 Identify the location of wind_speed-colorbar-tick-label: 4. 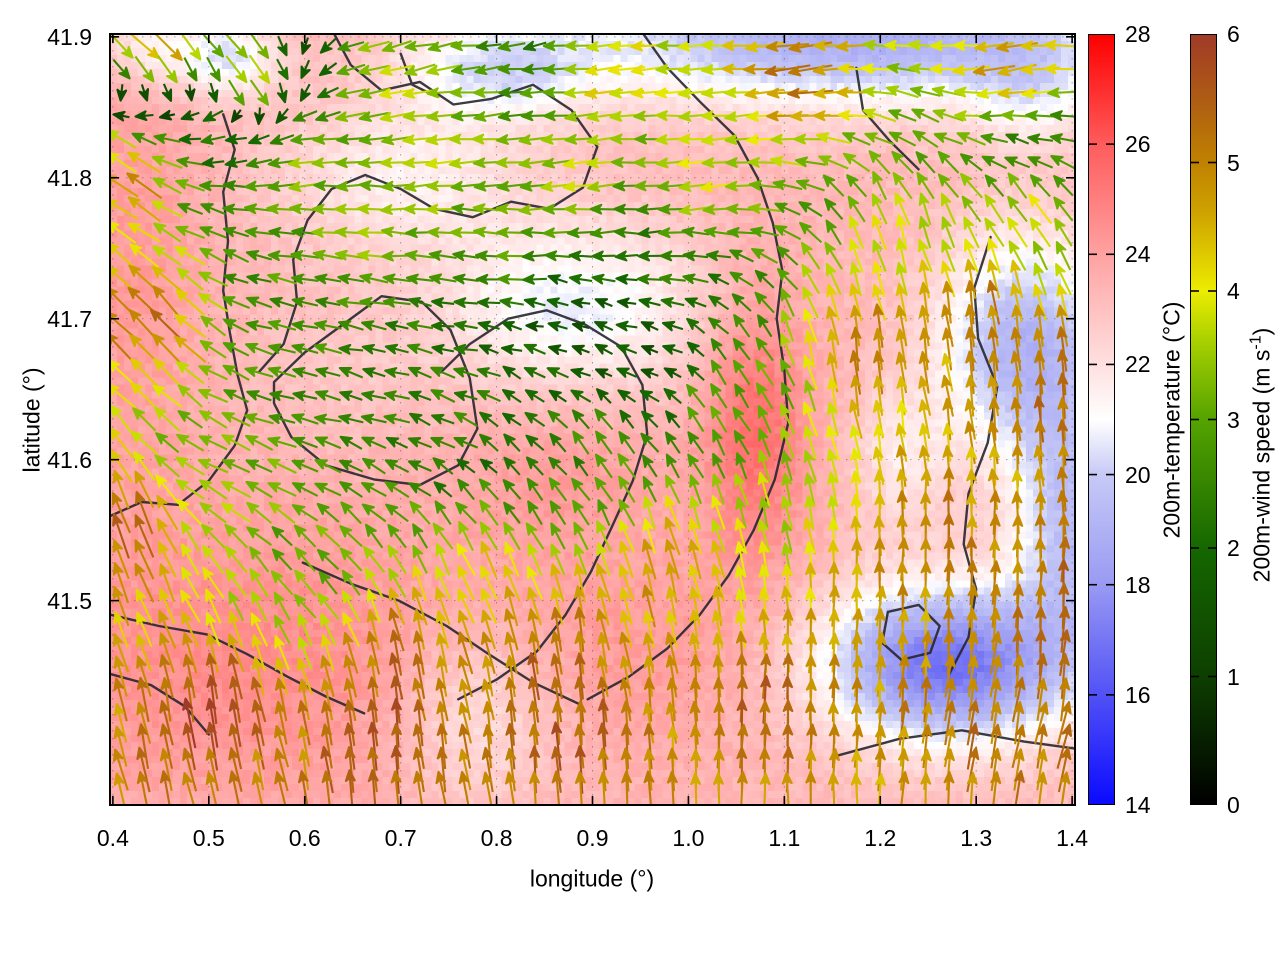
(1233, 291).